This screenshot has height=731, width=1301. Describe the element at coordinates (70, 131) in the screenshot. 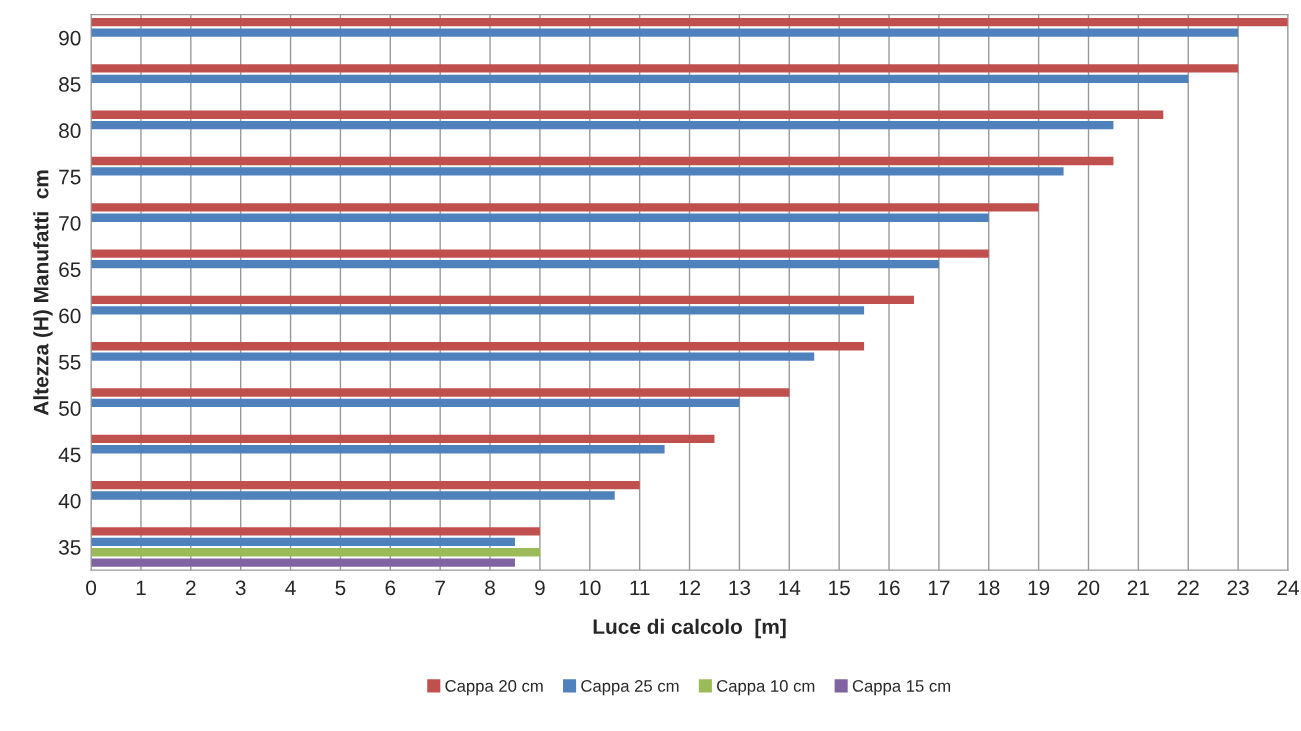

I see `y-tick-label: 80` at that location.